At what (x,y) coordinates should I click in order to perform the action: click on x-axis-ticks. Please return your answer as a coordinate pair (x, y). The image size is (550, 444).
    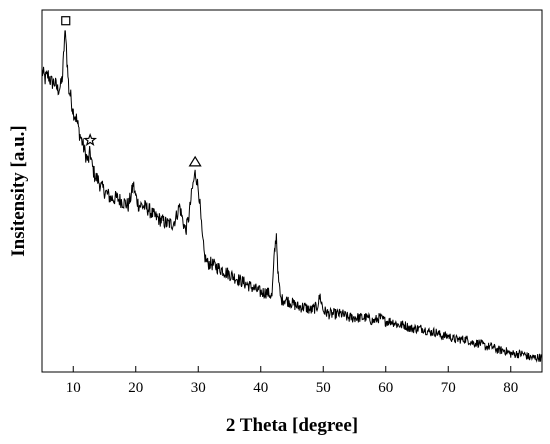
    Looking at the image, I should click on (292, 369).